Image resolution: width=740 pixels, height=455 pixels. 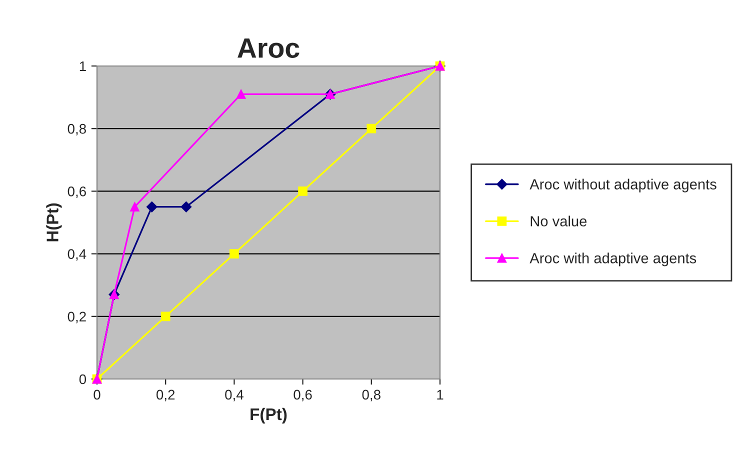 I want to click on chart-title: Aroc, so click(x=269, y=48).